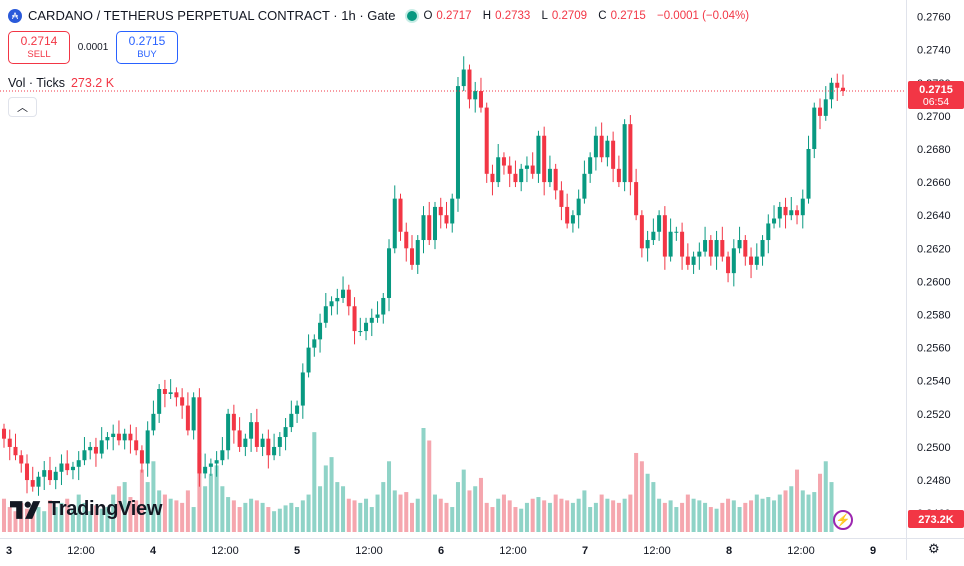  I want to click on tradingview-logo: TradingView, so click(86, 509).